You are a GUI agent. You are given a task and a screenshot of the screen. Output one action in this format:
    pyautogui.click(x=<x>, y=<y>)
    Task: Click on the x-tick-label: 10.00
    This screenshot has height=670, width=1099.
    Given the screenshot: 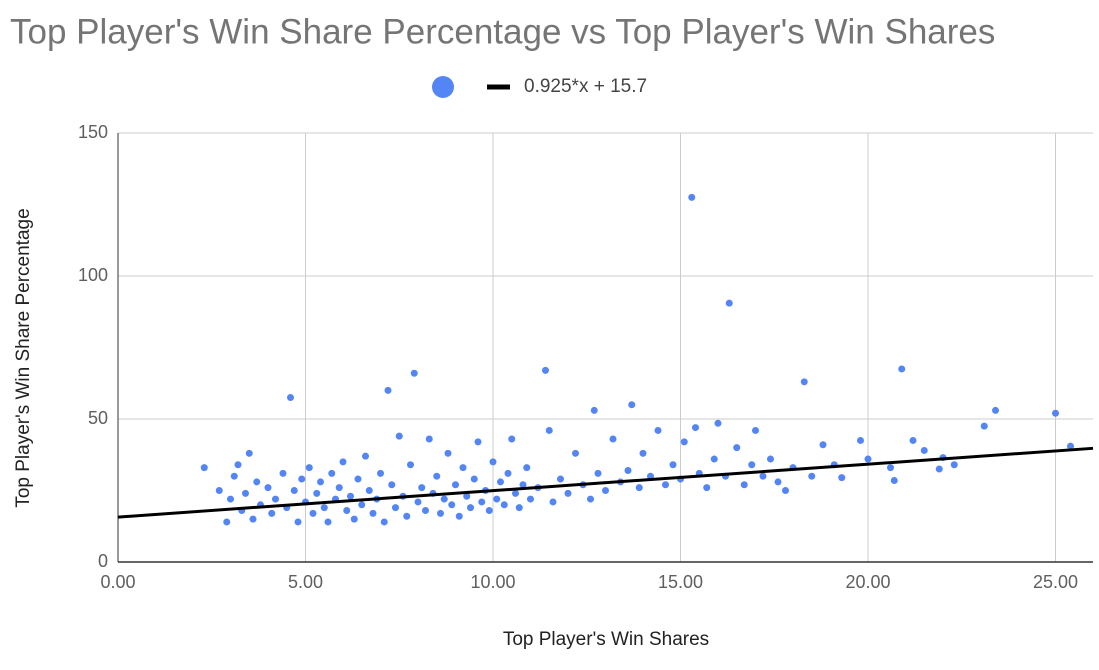 What is the action you would take?
    pyautogui.click(x=492, y=582)
    